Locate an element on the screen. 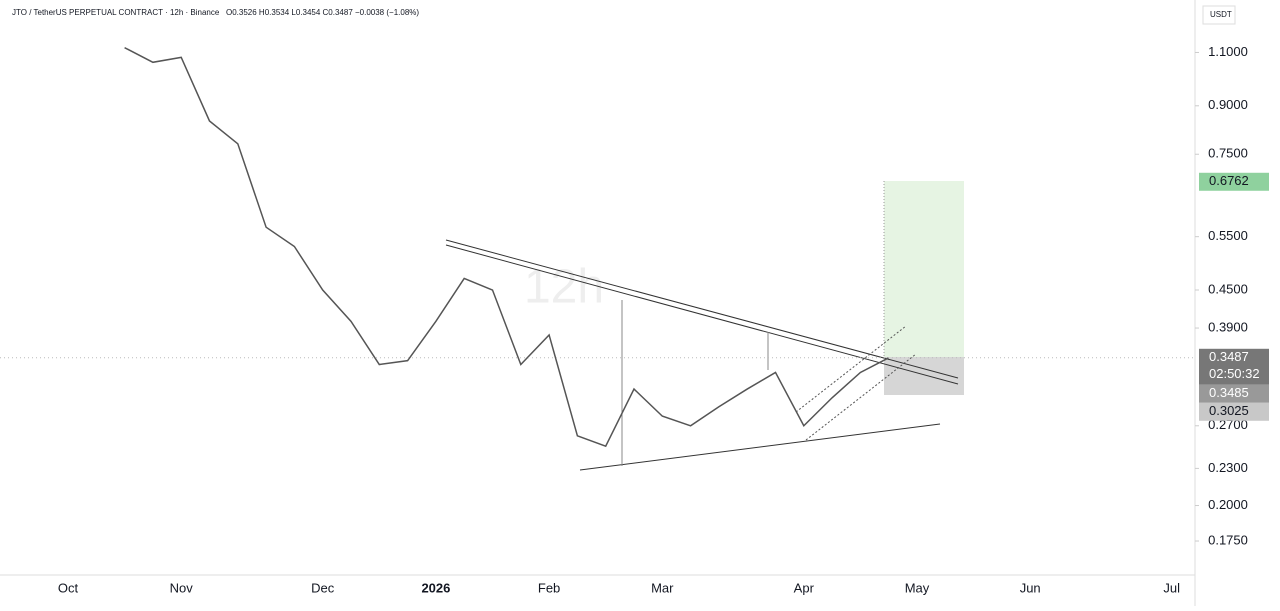 This screenshot has width=1280, height=611. x-tick-label: Feb is located at coordinates (549, 587).